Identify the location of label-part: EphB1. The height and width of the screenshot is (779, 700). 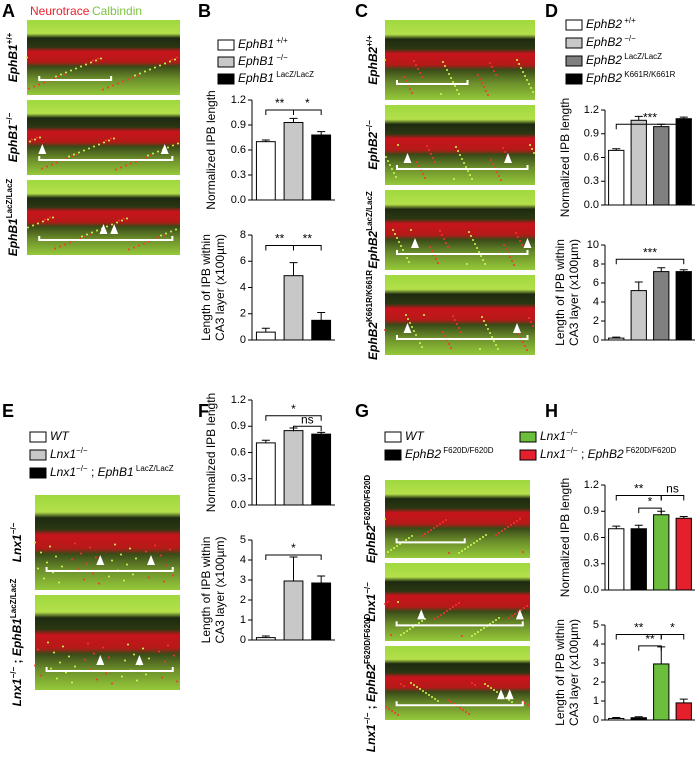
(256, 44).